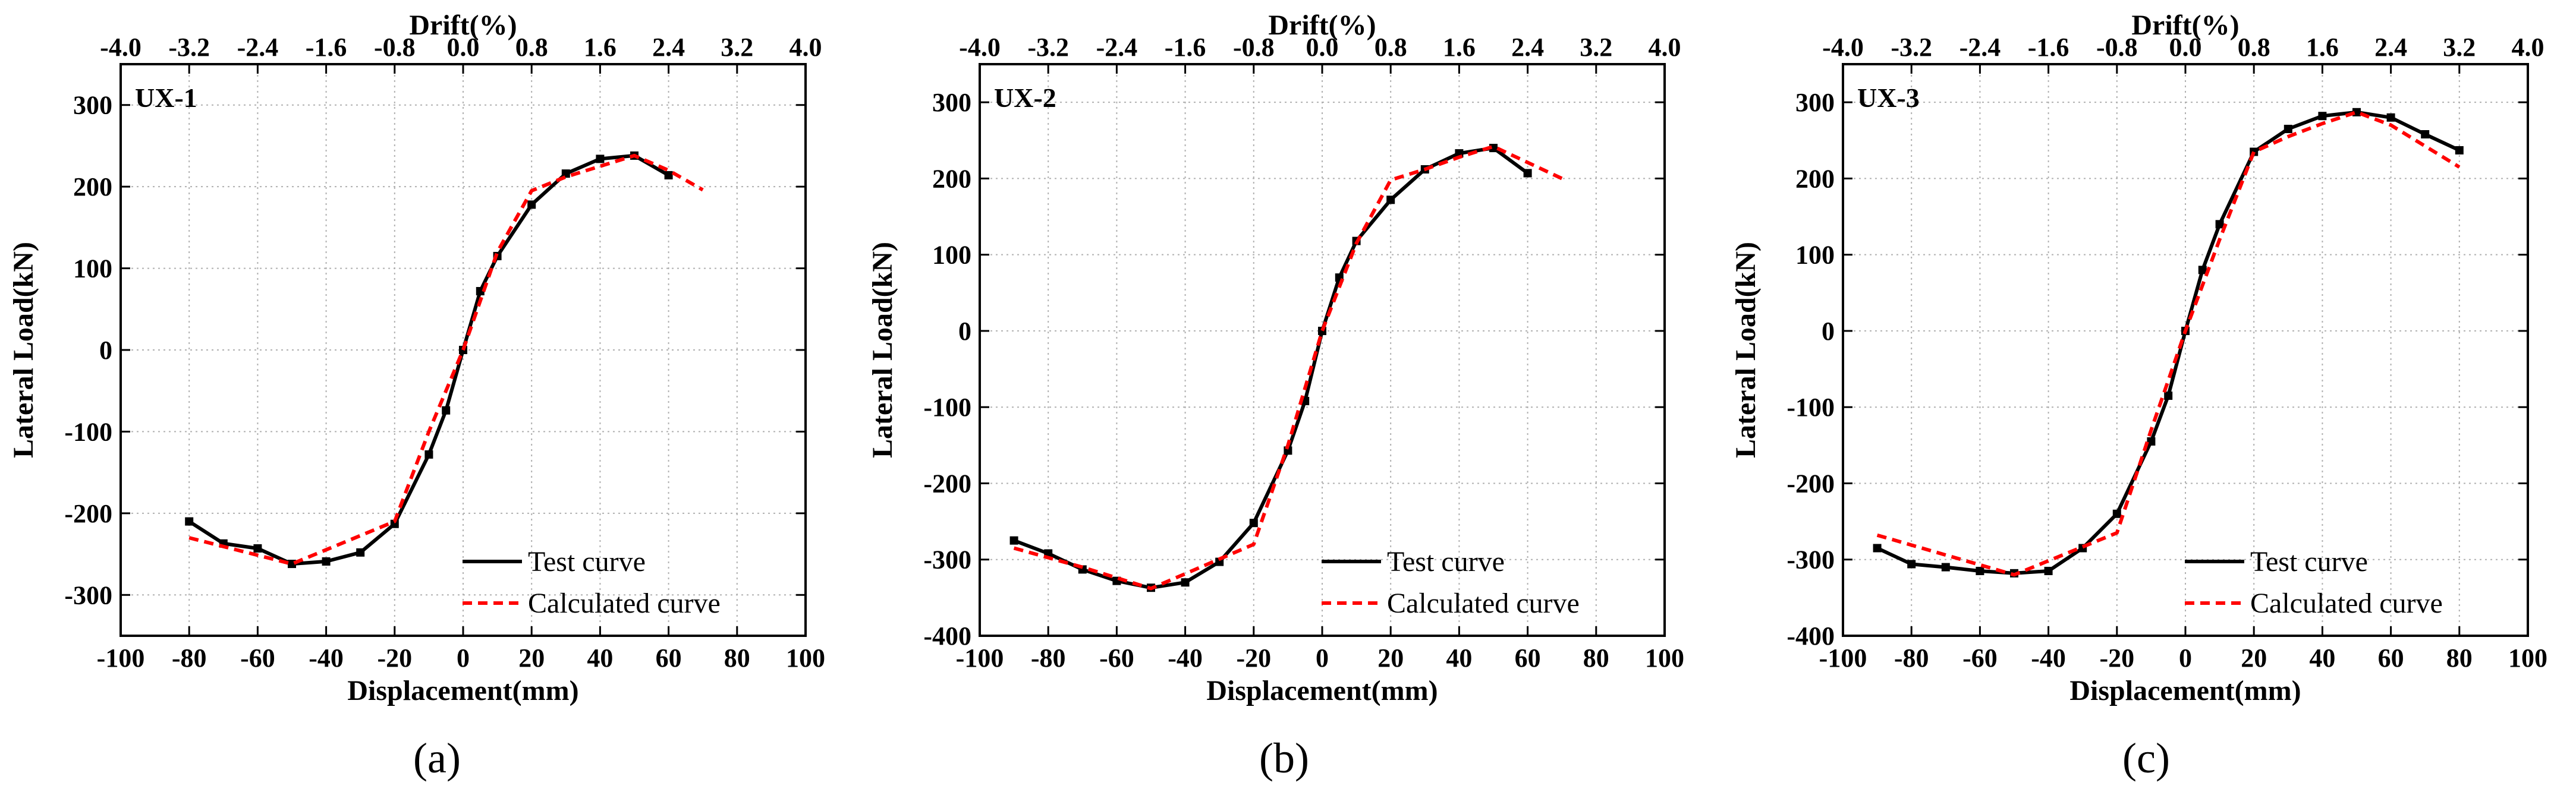 This screenshot has width=2576, height=795. Describe the element at coordinates (2146, 758) in the screenshot. I see `panel-caption: (c)` at that location.